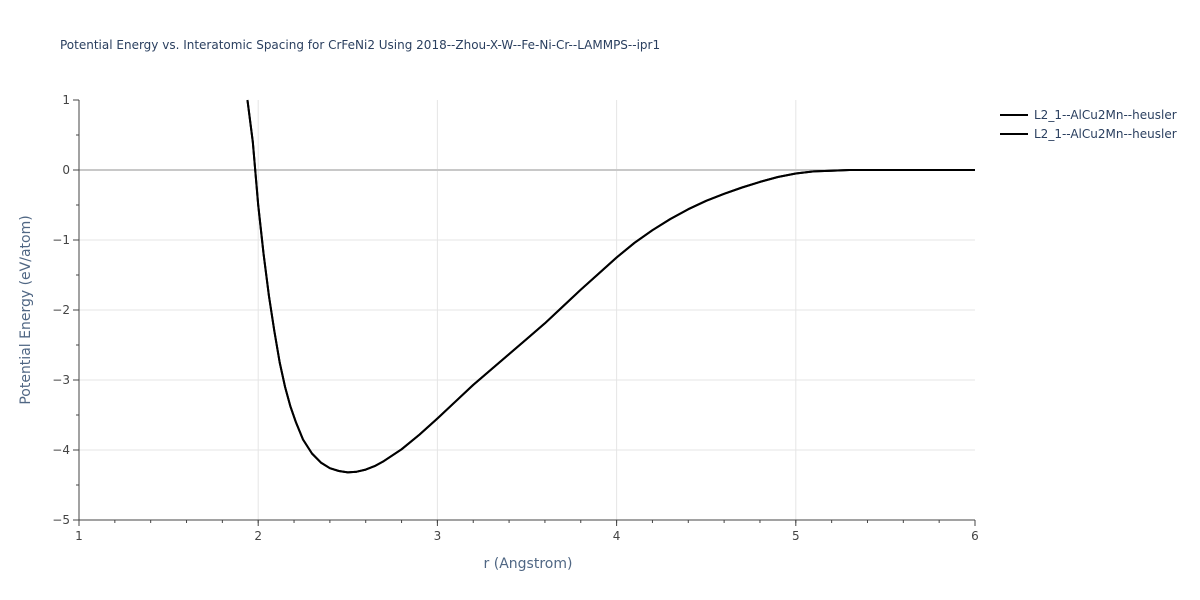 This screenshot has width=1200, height=600. I want to click on x-tick-label: 2, so click(258, 536).